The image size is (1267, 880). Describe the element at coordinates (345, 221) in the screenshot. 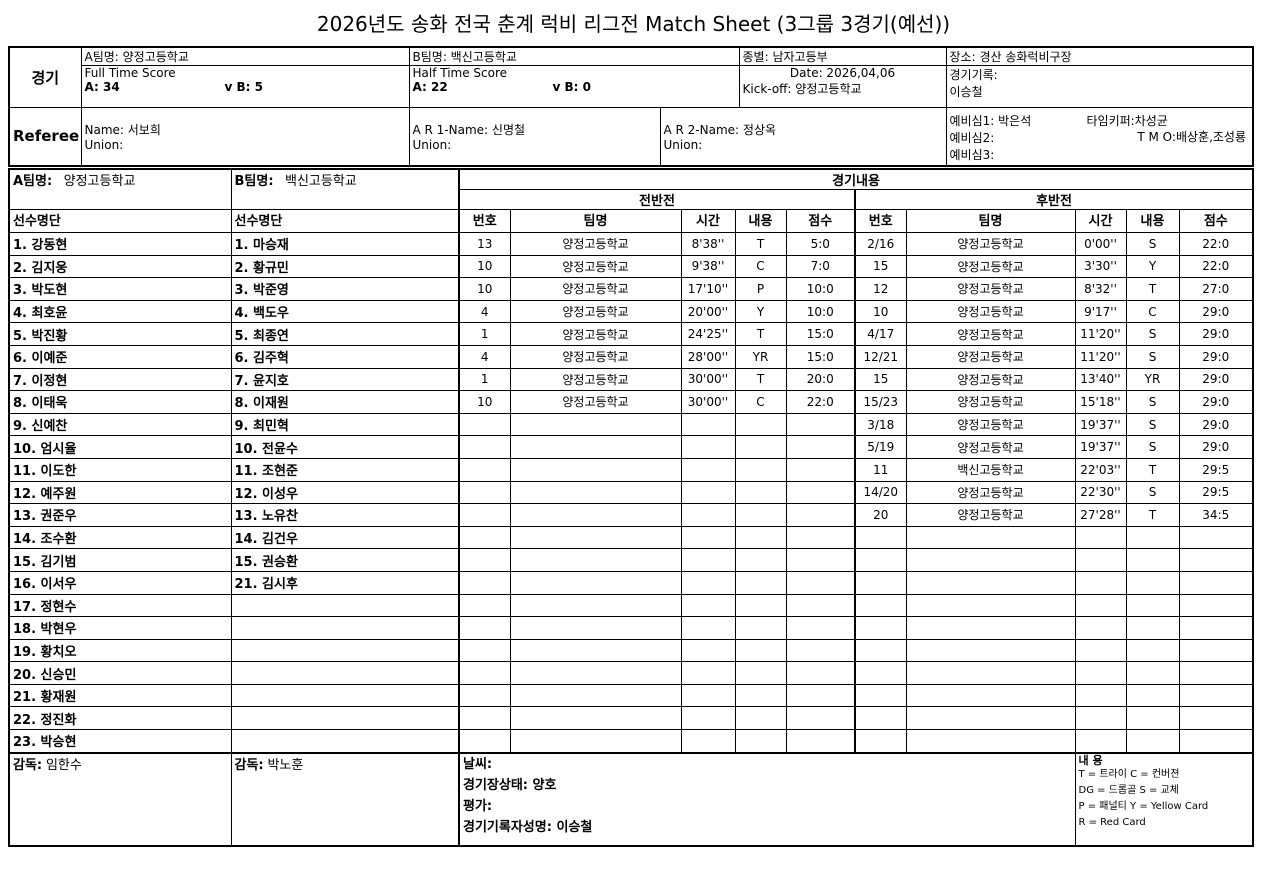

I see `roster-b-header: 선수명단` at that location.